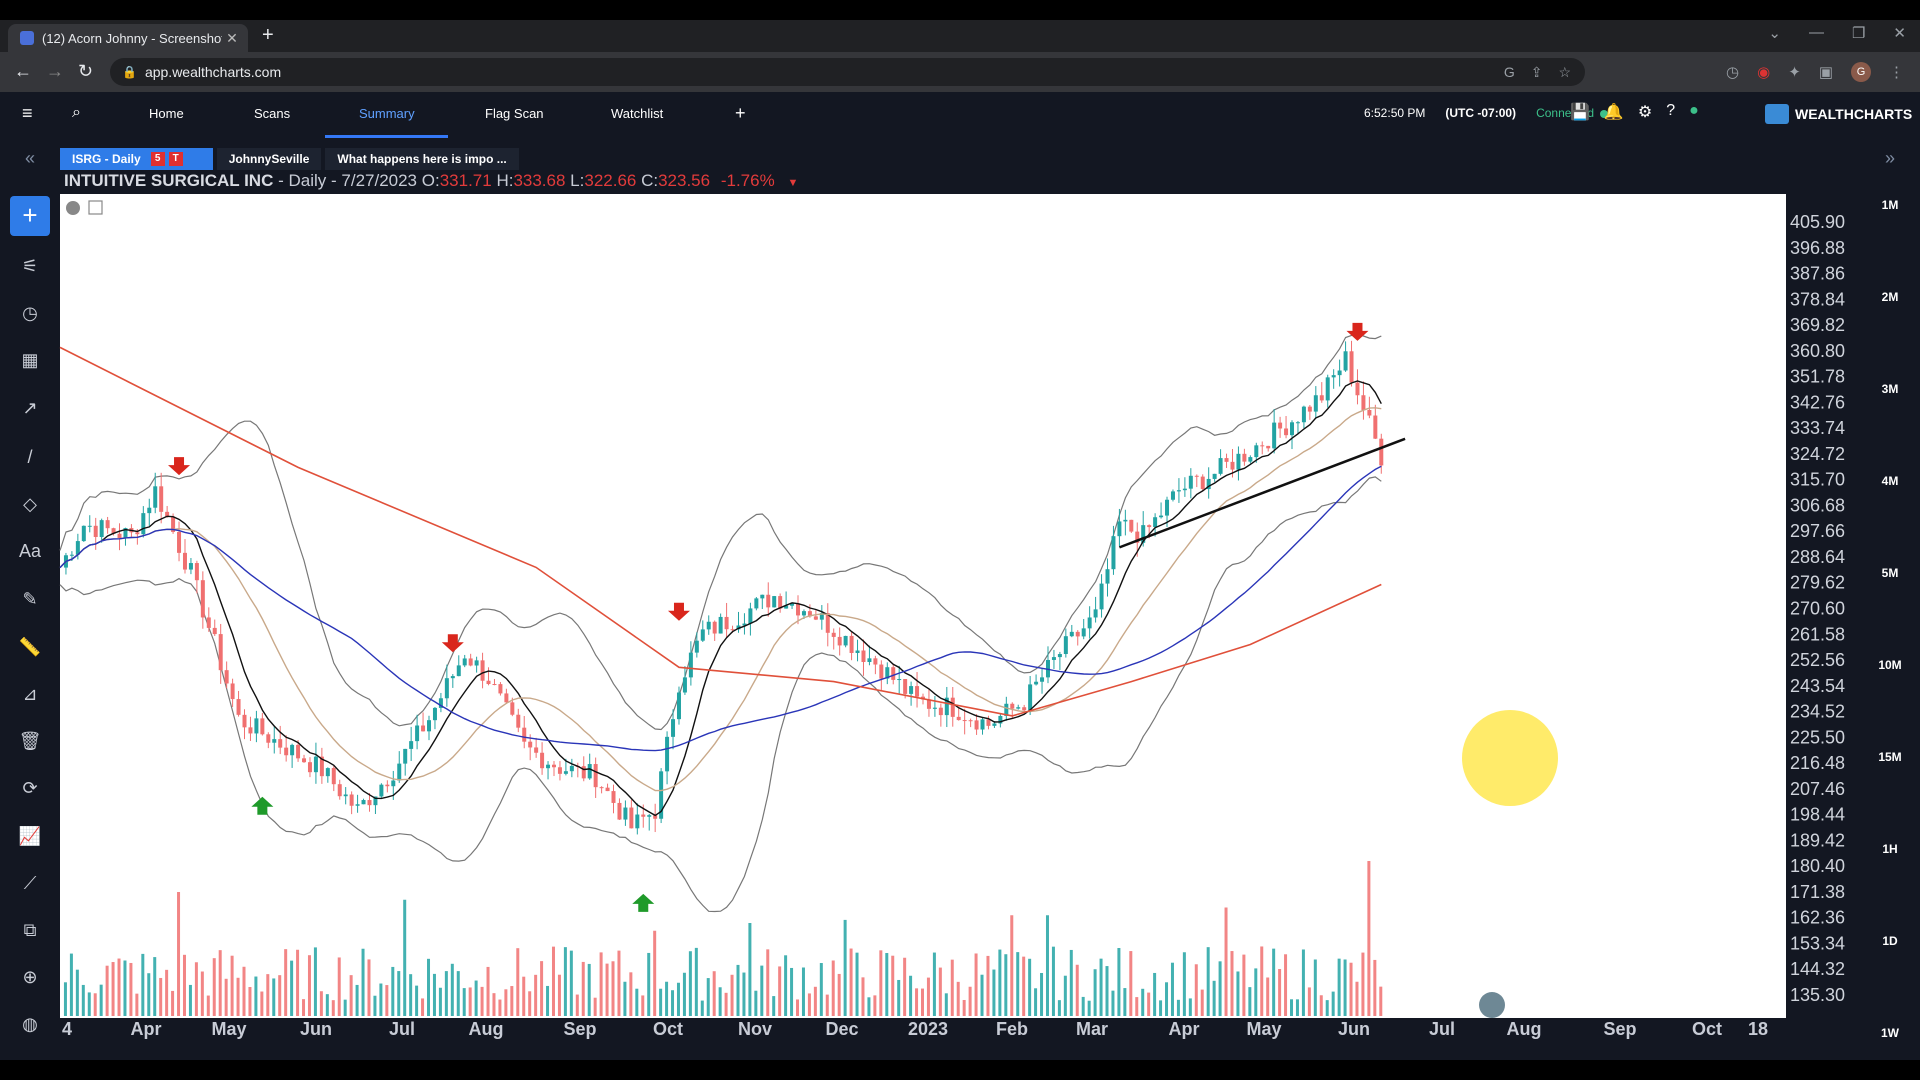  I want to click on close-tab-icon: ✕, so click(232, 37).